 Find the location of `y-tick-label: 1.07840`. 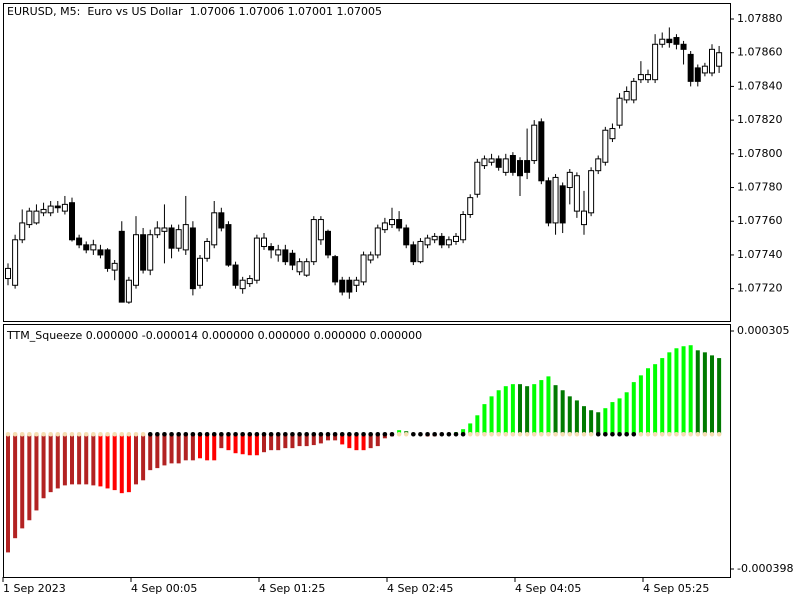

y-tick-label: 1.07840 is located at coordinates (760, 85).